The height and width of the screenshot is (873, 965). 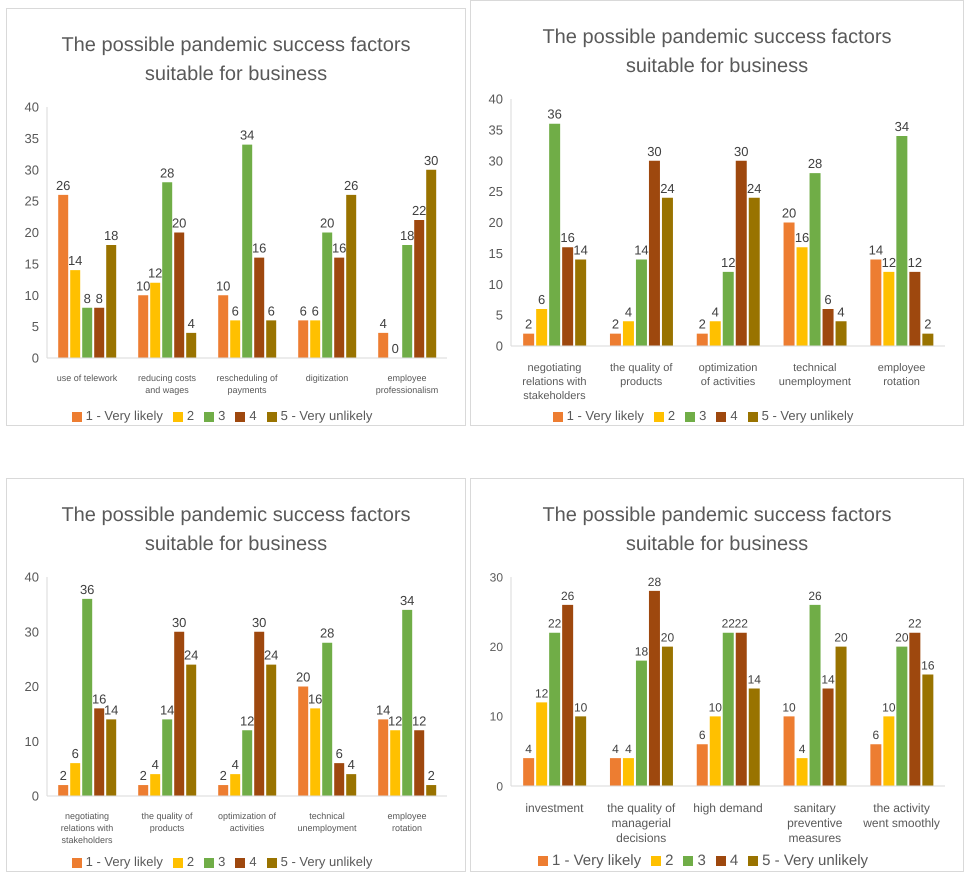 I want to click on data-label: 14, so click(x=167, y=710).